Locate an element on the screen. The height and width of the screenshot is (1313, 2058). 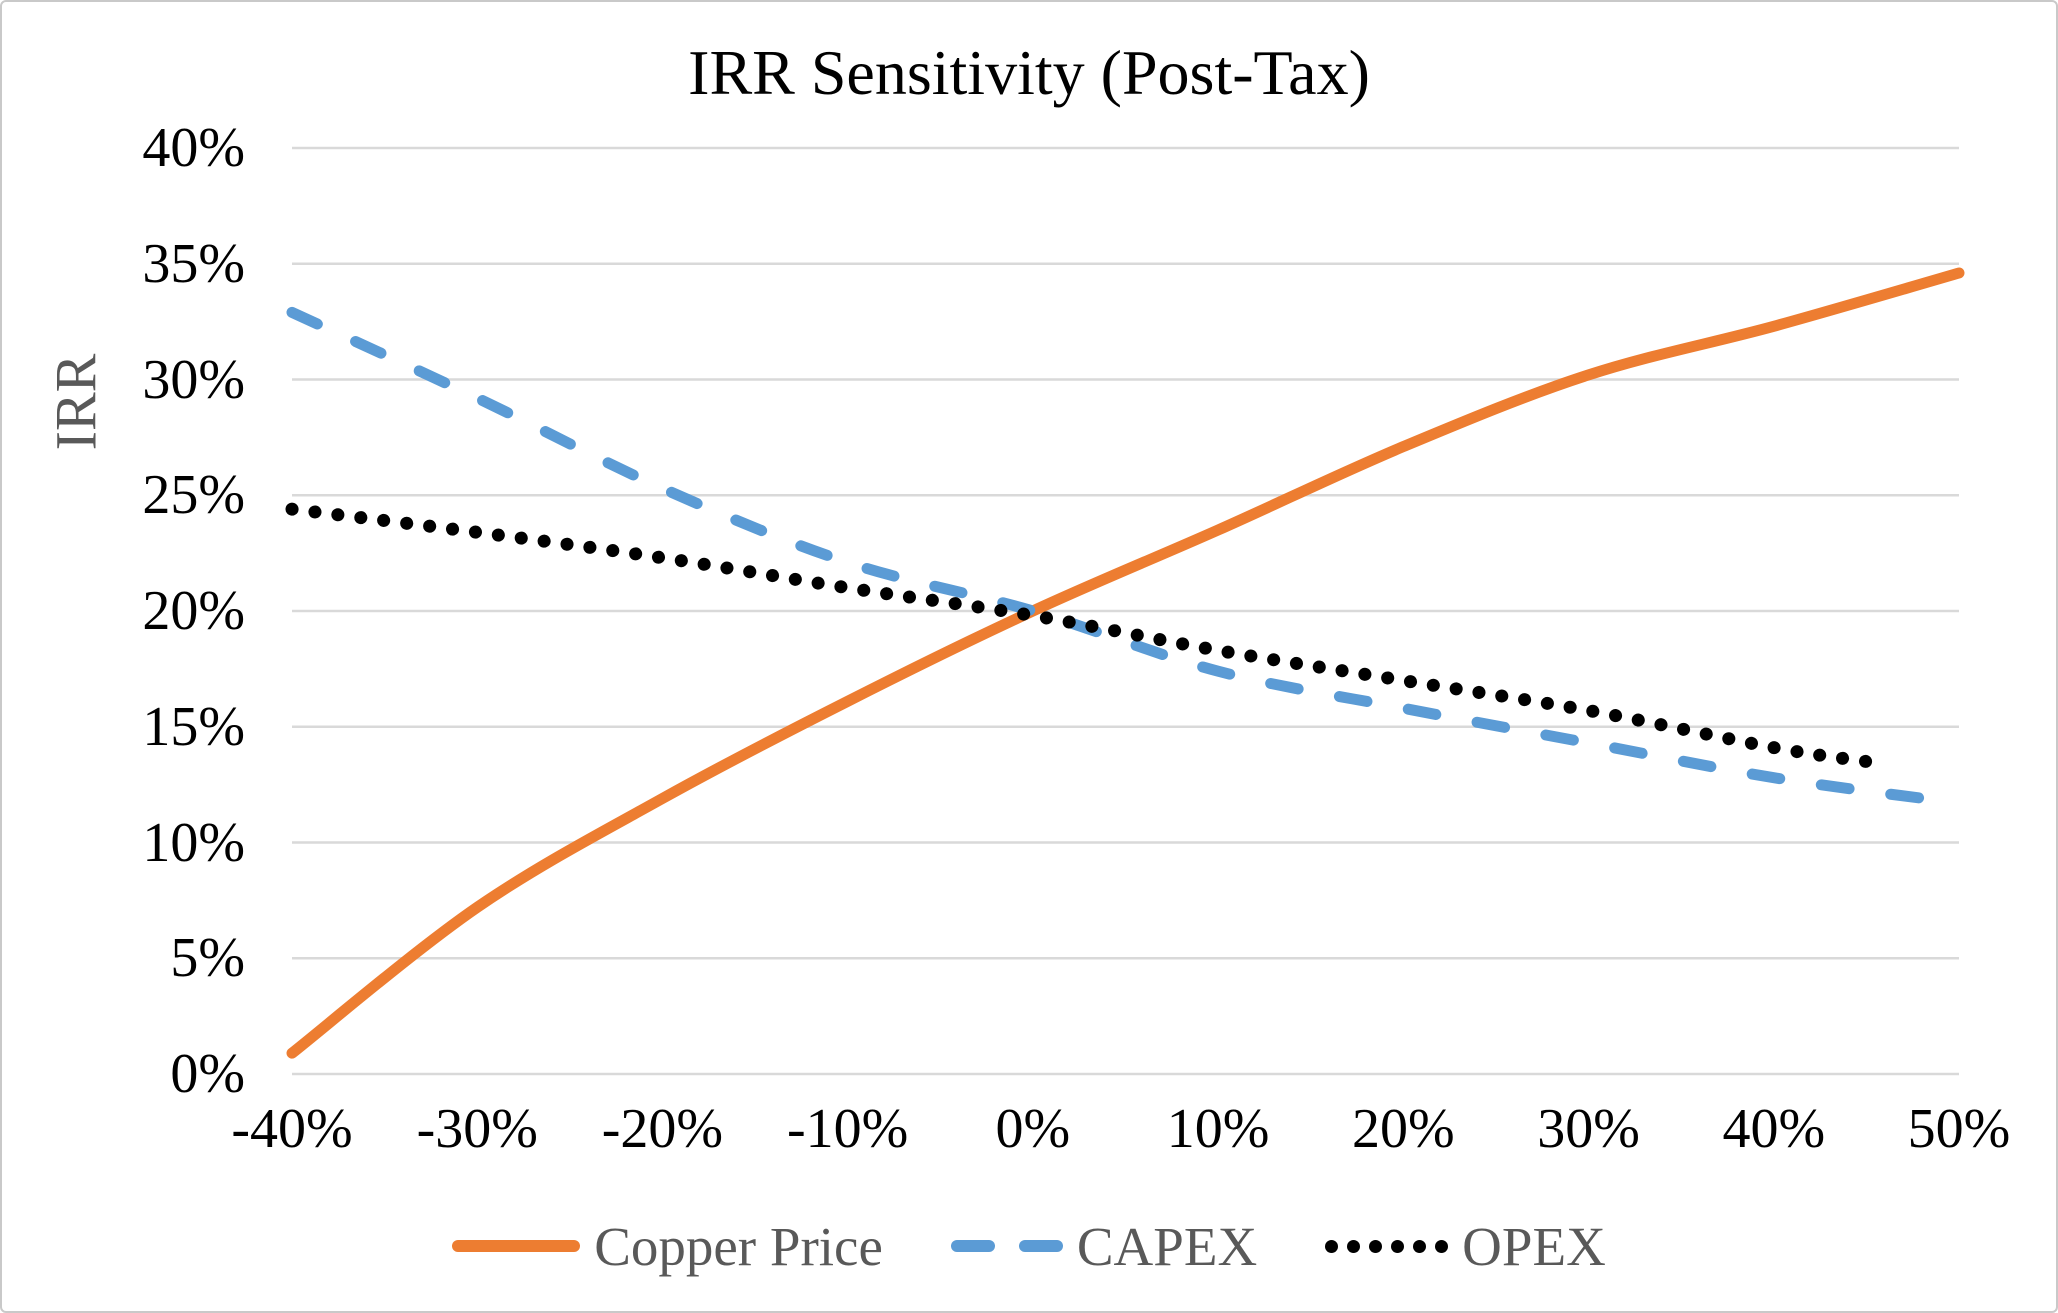
y-tick-label: 40% is located at coordinates (193, 148).